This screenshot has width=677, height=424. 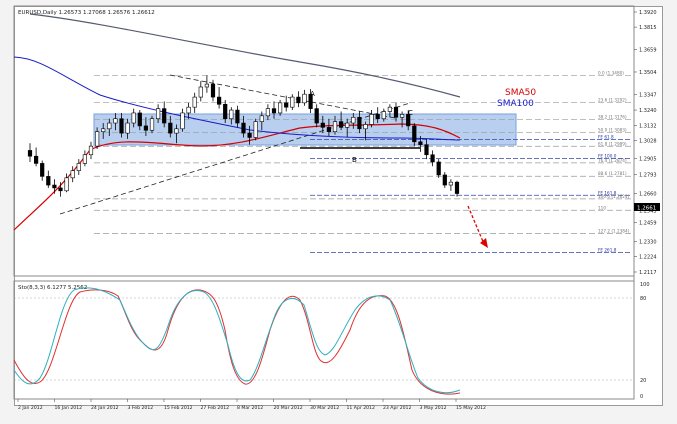 What do you see at coordinates (611, 72) in the screenshot?
I see `fib-label: 0.0 (1.3480)` at bounding box center [611, 72].